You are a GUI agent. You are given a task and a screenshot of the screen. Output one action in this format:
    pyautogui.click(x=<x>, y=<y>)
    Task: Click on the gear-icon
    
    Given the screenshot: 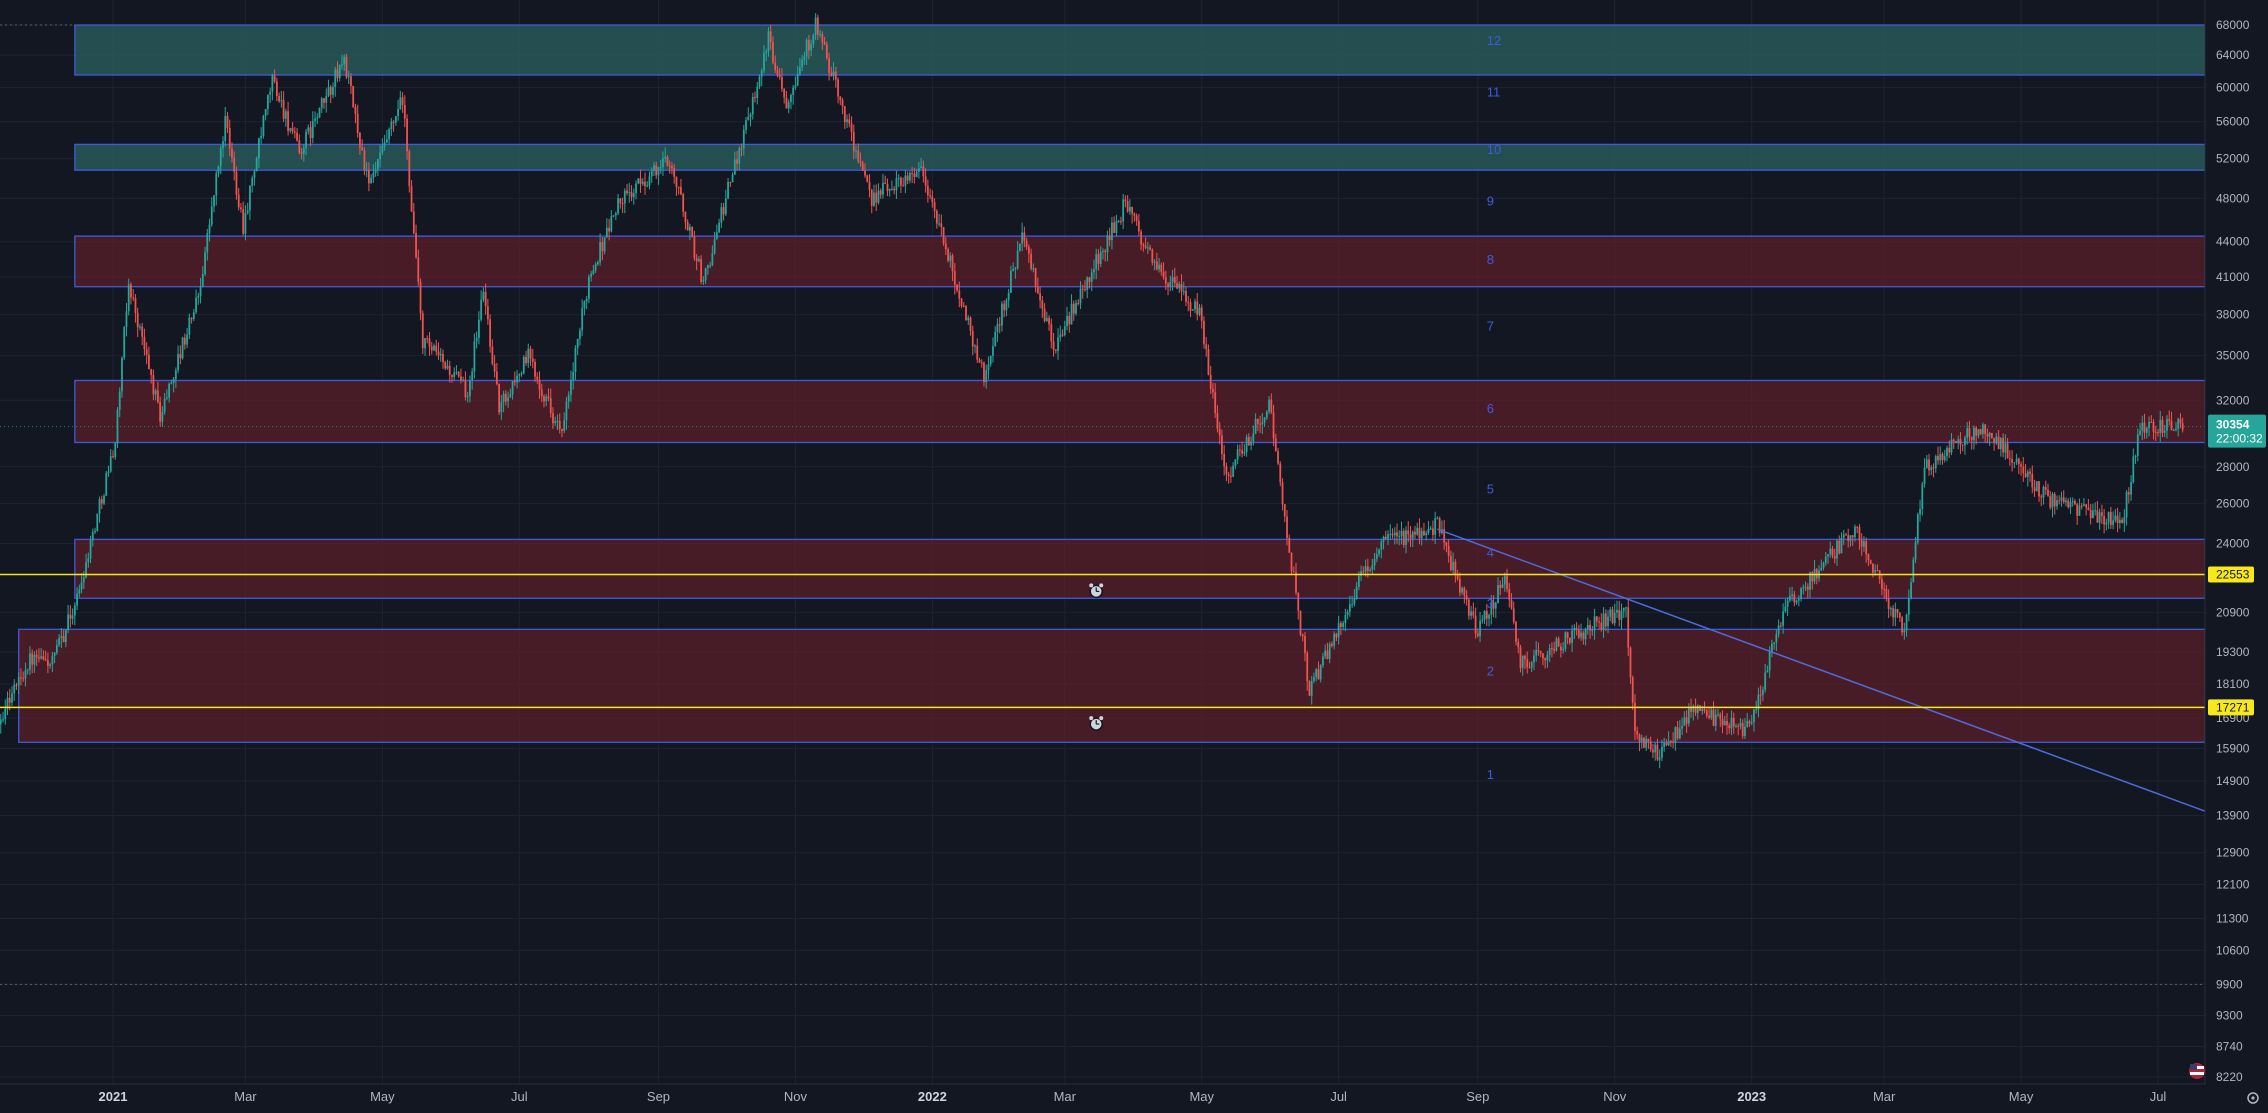 What is the action you would take?
    pyautogui.click(x=2253, y=1098)
    